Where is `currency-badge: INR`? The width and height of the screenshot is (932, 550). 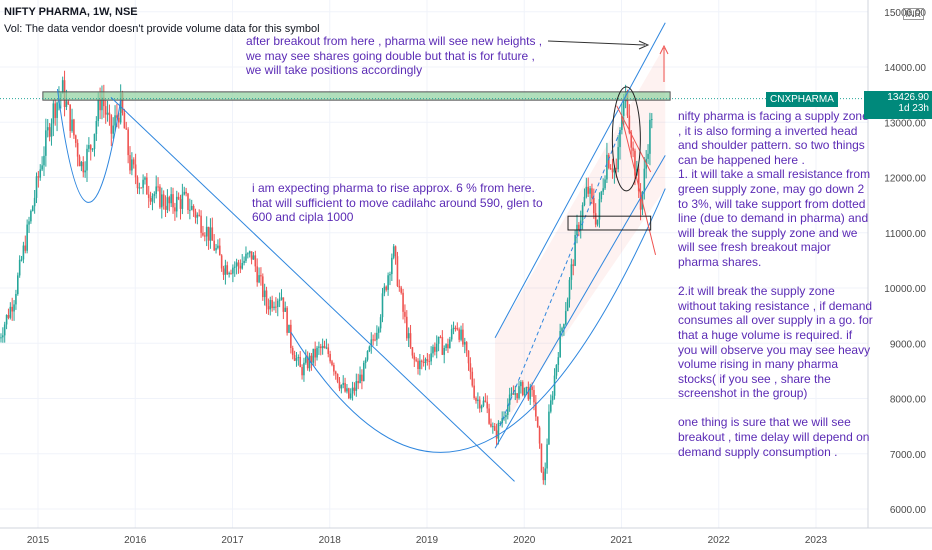
currency-badge: INR is located at coordinates (913, 14).